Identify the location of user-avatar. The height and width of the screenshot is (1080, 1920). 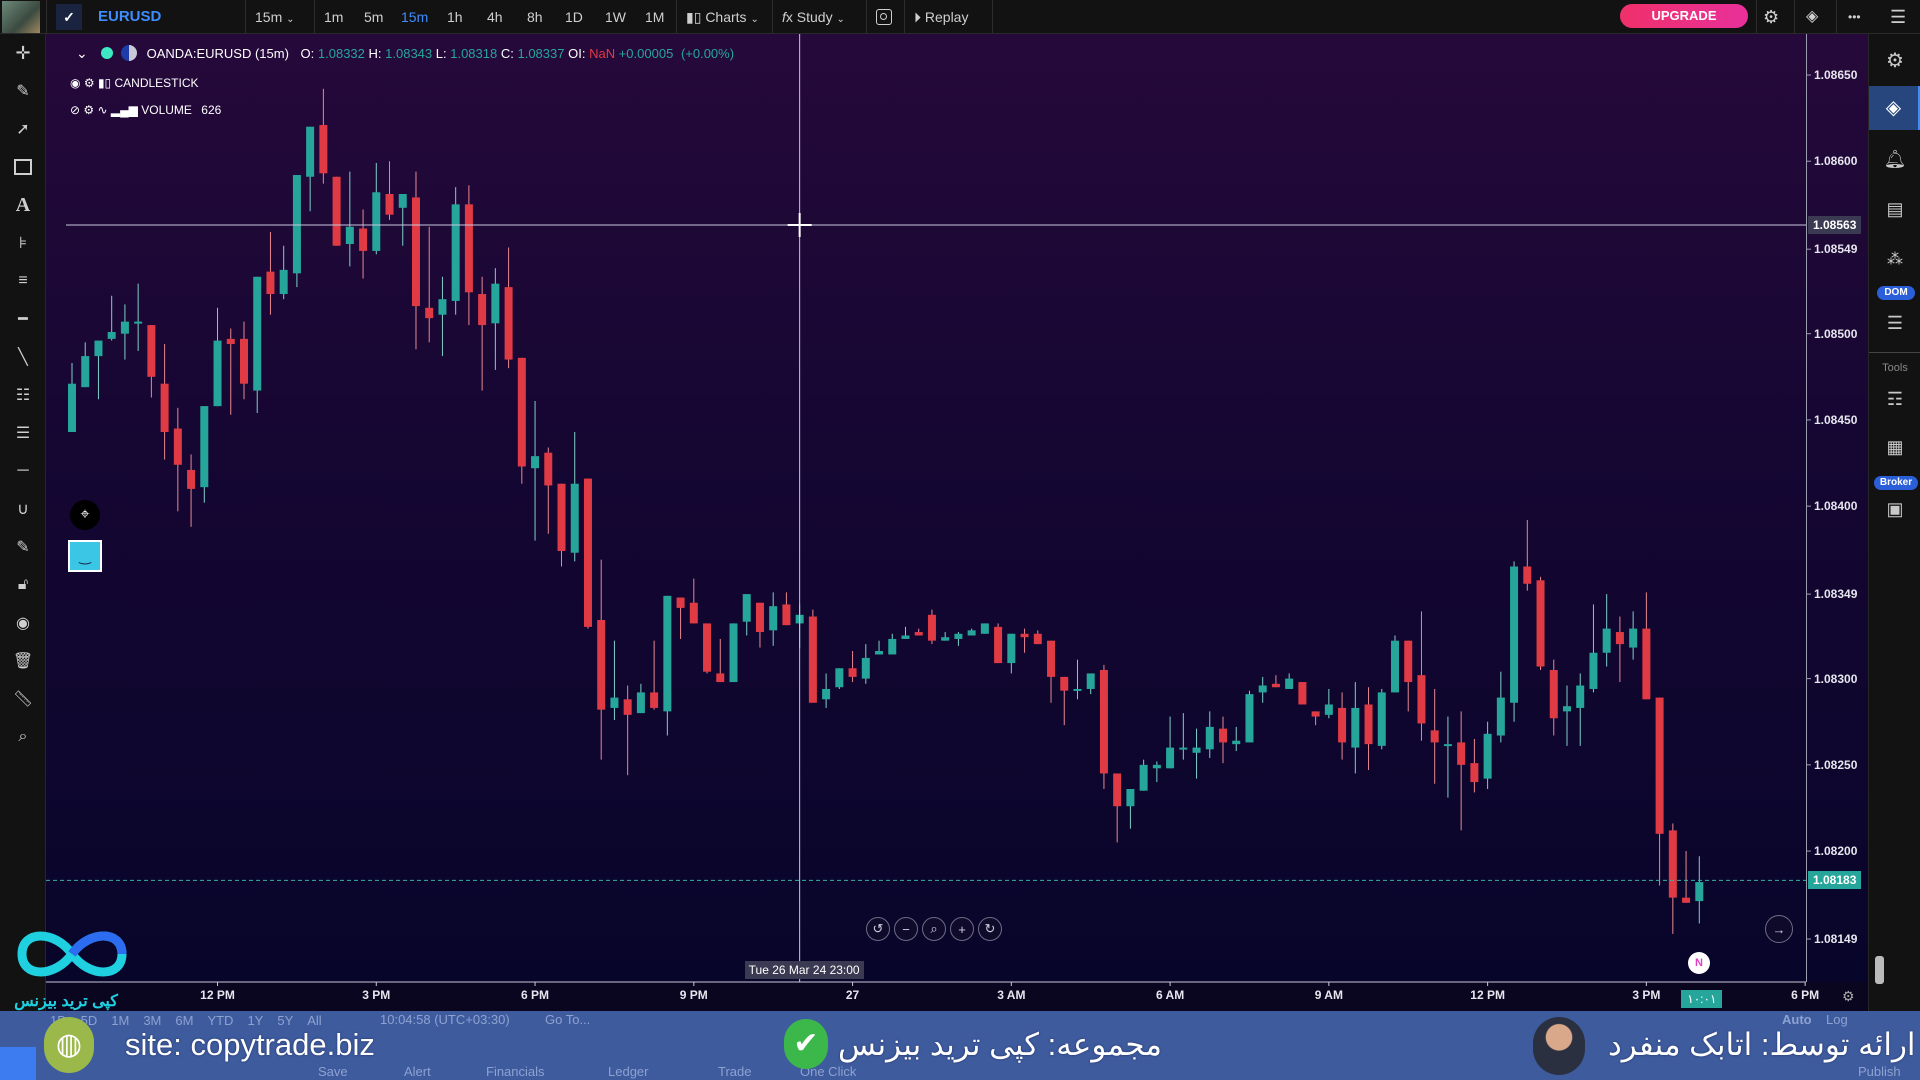
(21, 17).